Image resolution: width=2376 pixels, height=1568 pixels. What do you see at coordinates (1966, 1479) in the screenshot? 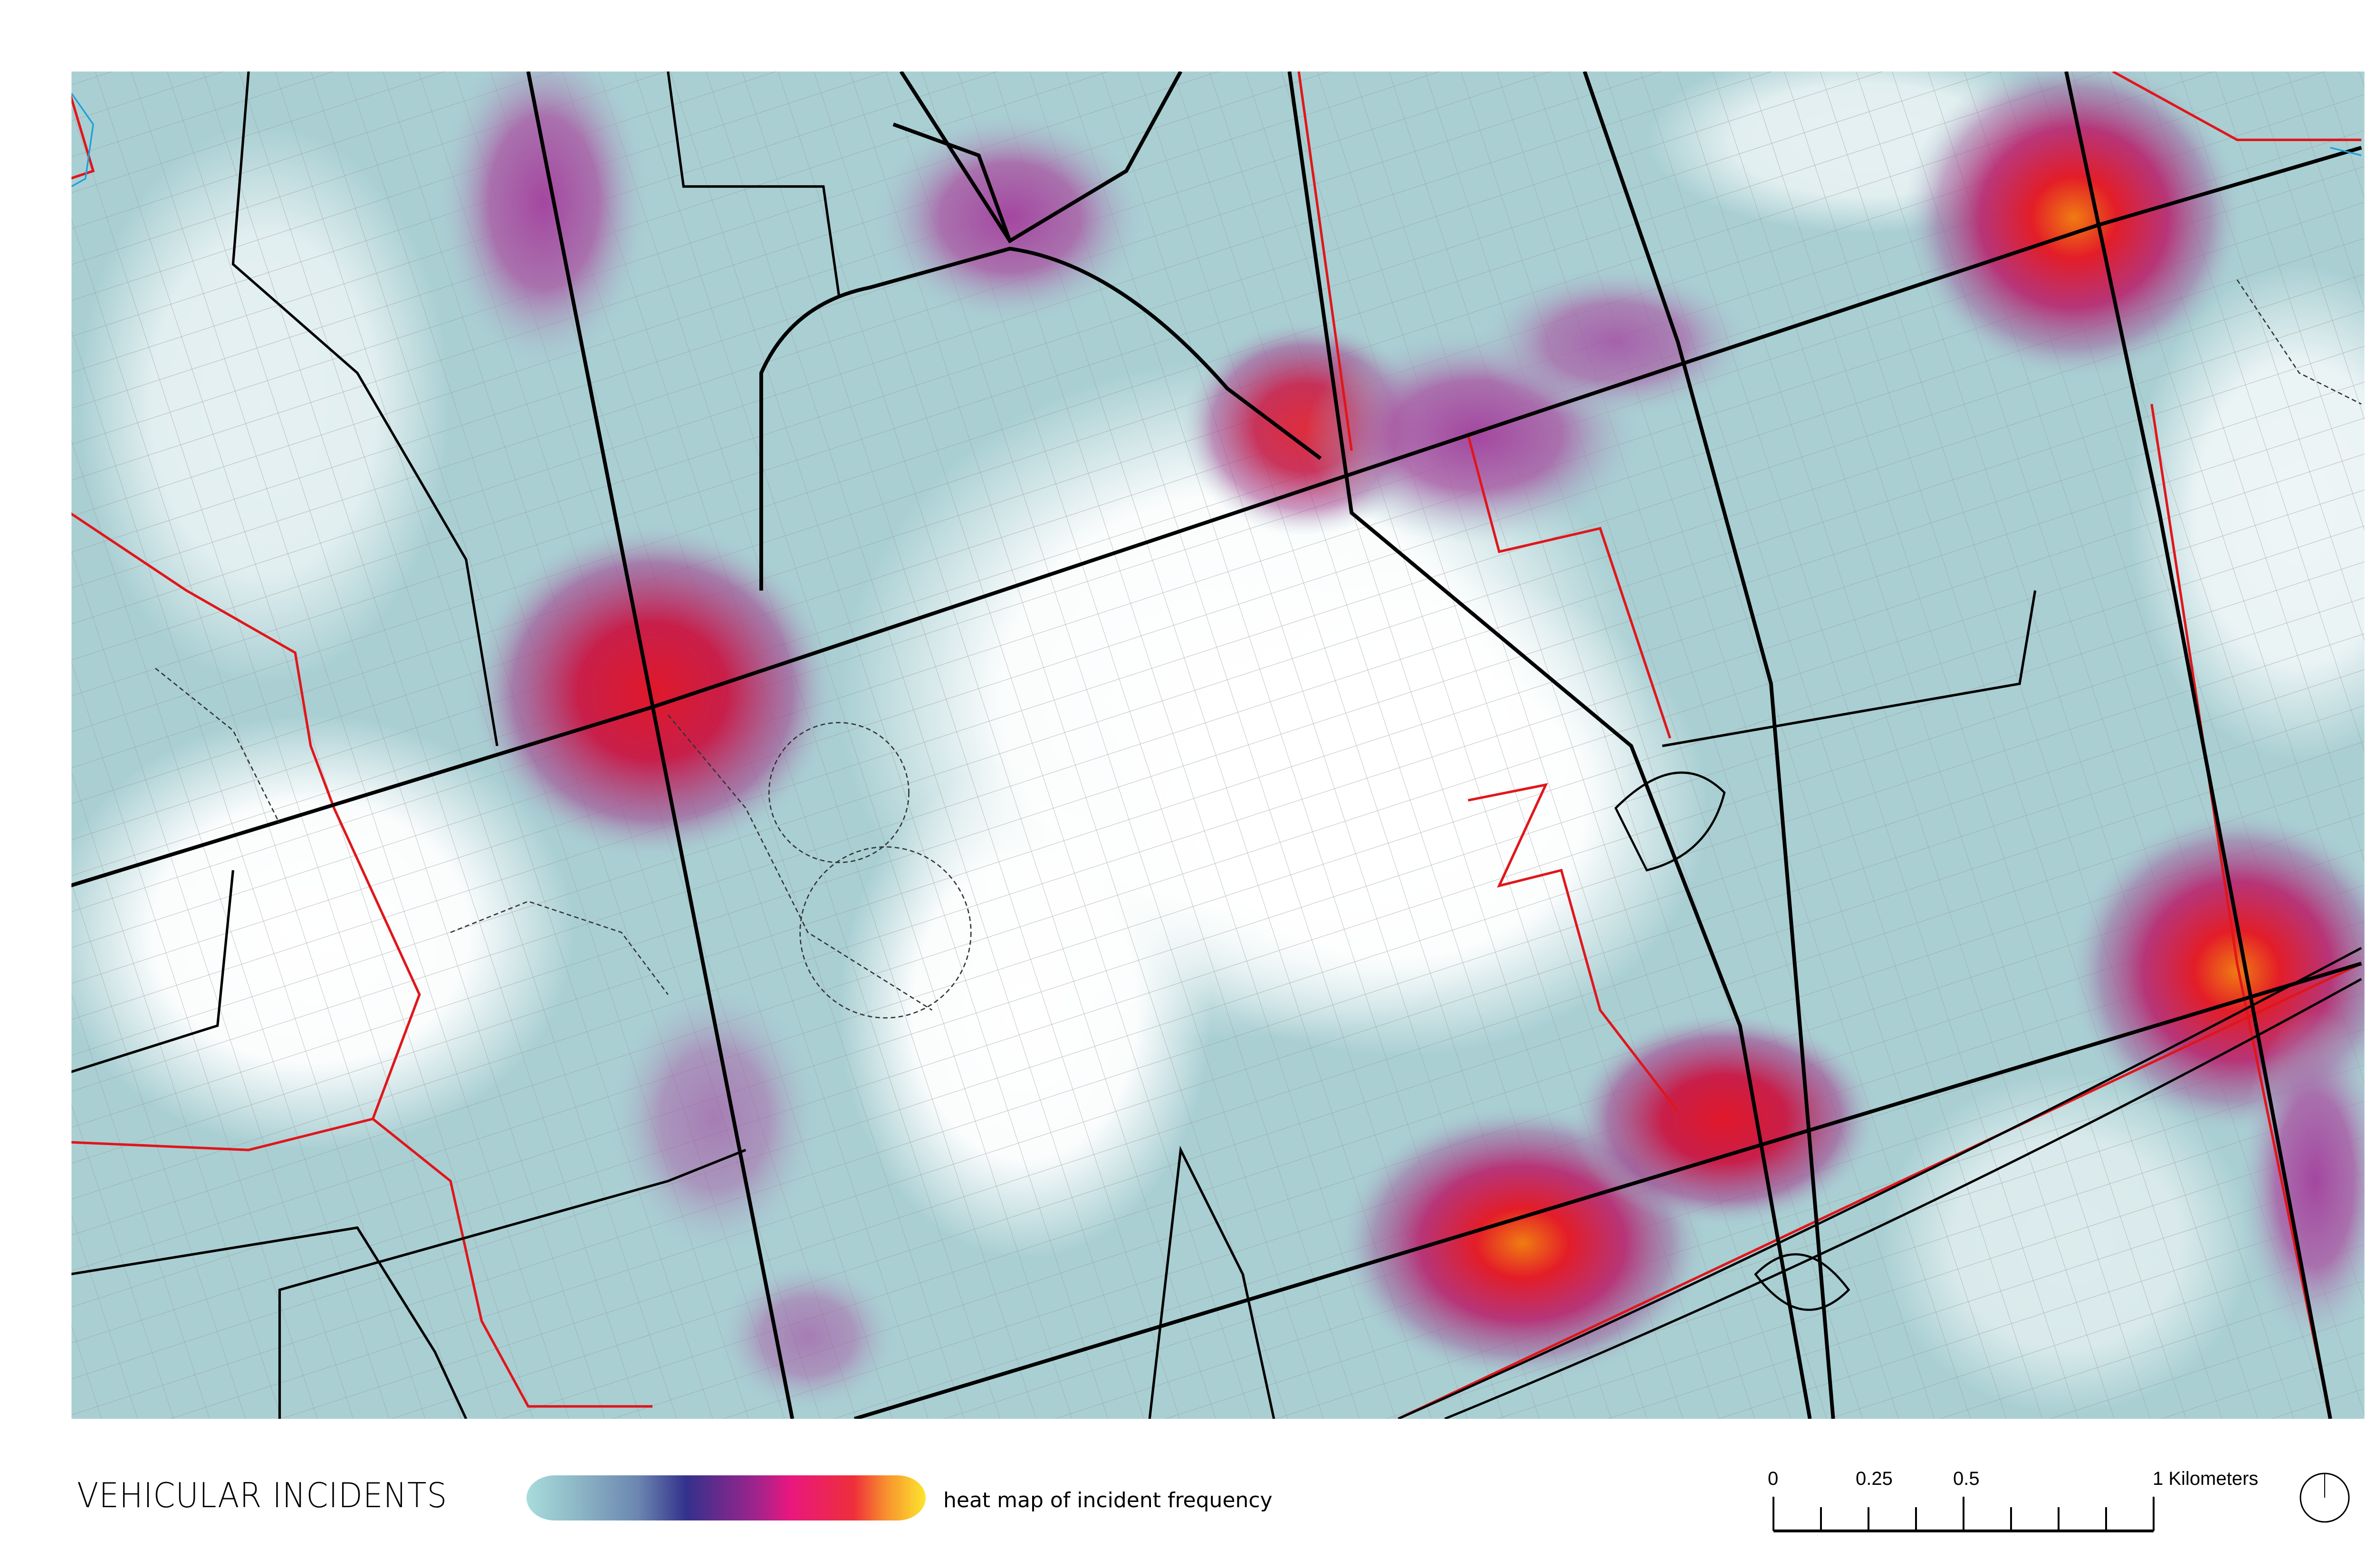
I see `scale-label-05: 0.5` at bounding box center [1966, 1479].